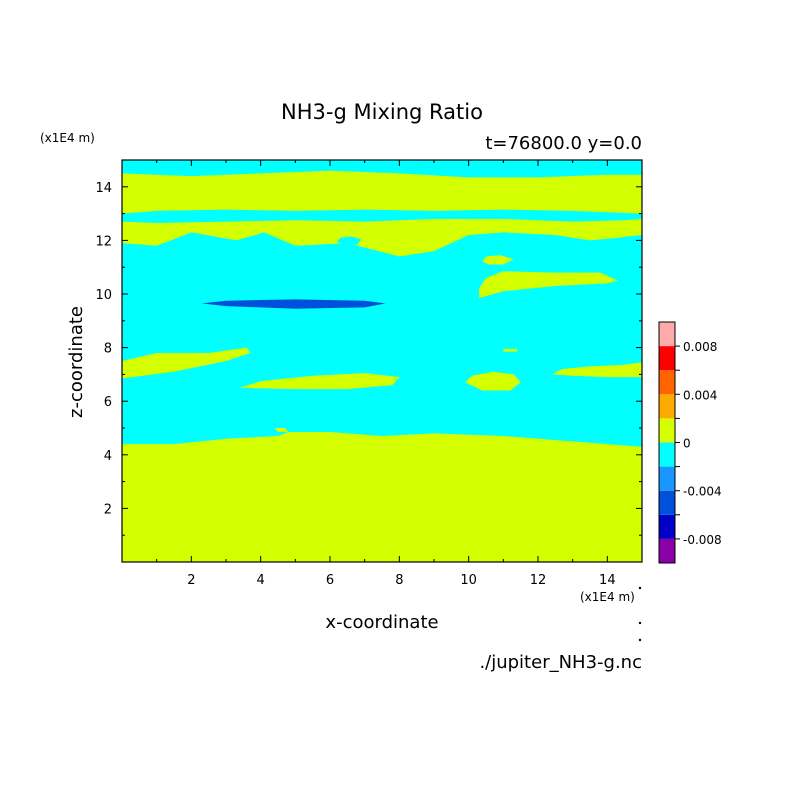 The height and width of the screenshot is (804, 804). Describe the element at coordinates (67, 138) in the screenshot. I see `y-unit-label: (x1E4 m)` at that location.